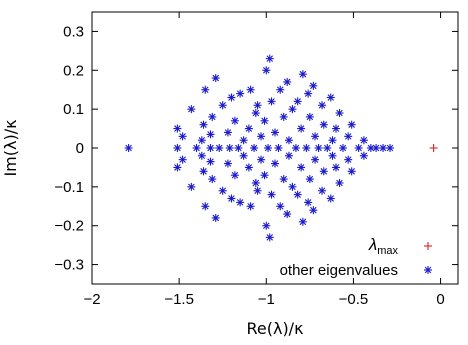 Image resolution: width=468 pixels, height=345 pixels. What do you see at coordinates (339, 270) in the screenshot?
I see `legend-label-other-eigenvalues: other eigenvalues` at bounding box center [339, 270].